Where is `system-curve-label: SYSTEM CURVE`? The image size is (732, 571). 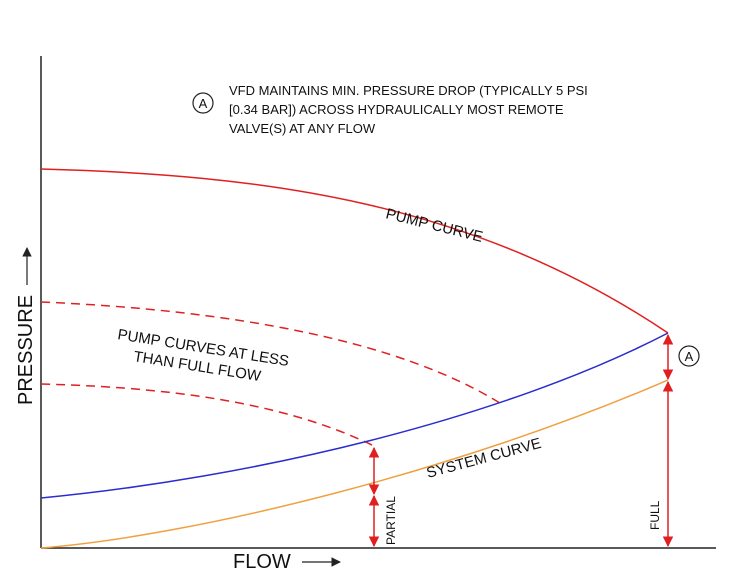
system-curve-label: SYSTEM CURVE is located at coordinates (484, 458).